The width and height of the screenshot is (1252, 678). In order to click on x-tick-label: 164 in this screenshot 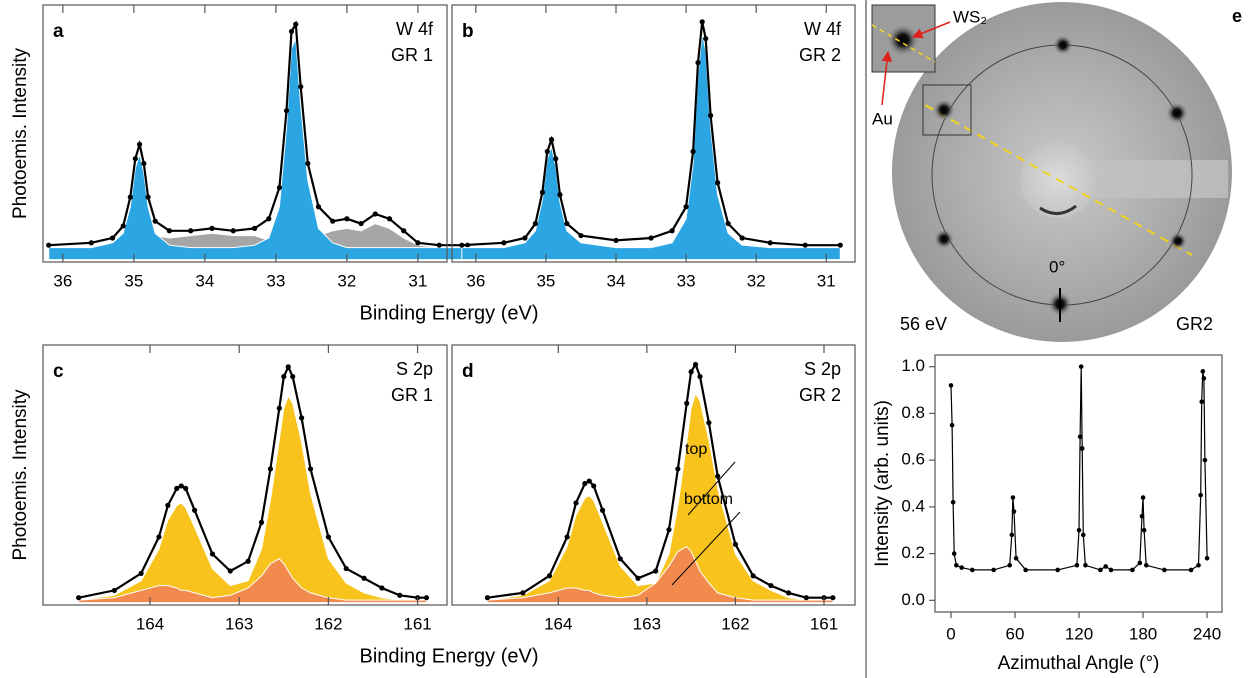, I will do `click(558, 623)`.